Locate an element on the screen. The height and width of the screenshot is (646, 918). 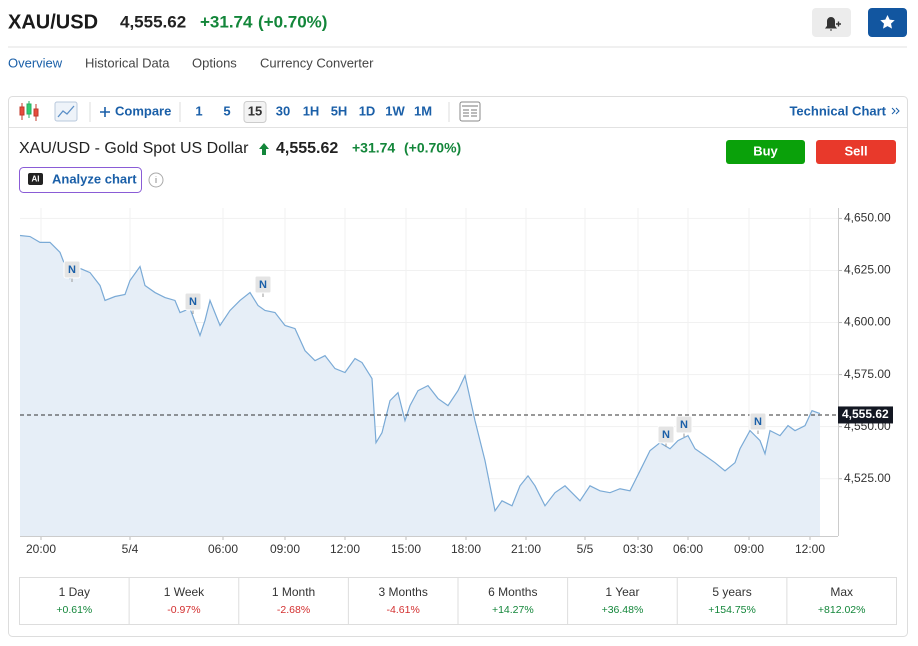
star-icon is located at coordinates (887, 22).